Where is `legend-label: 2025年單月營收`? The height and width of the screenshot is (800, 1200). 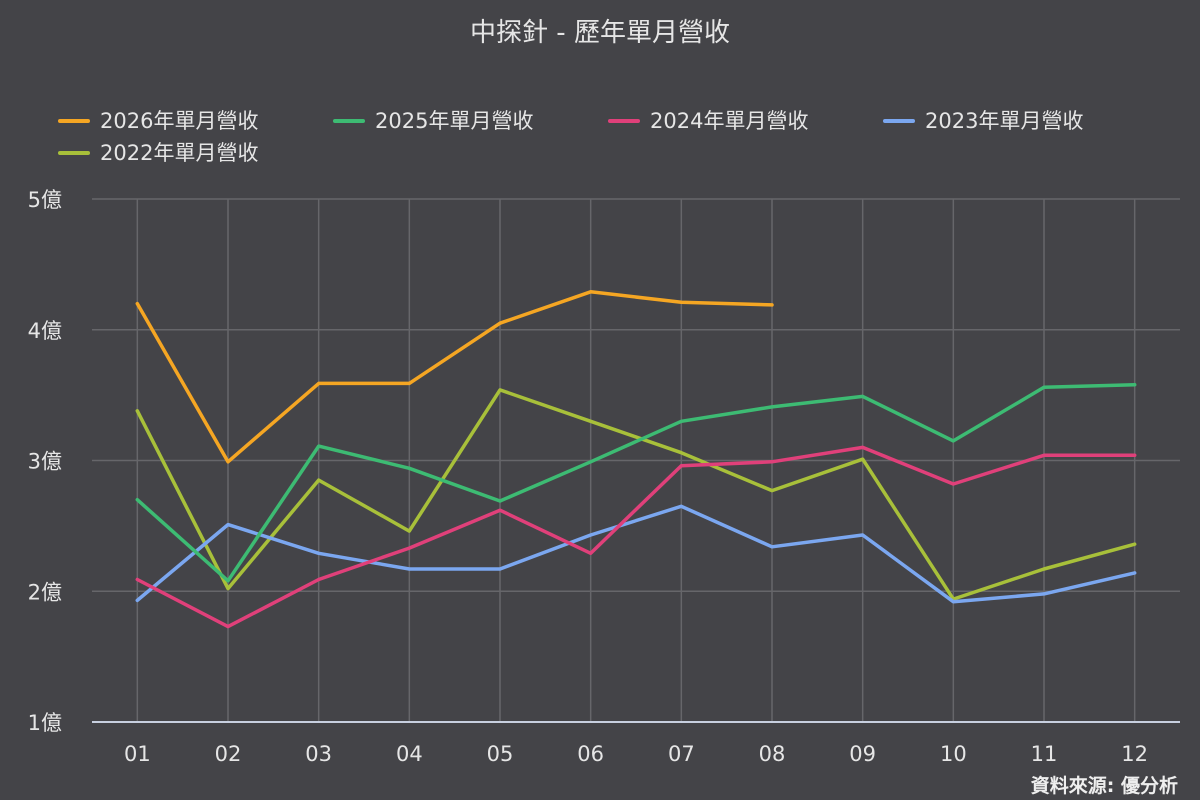 legend-label: 2025年單月營收 is located at coordinates (454, 121).